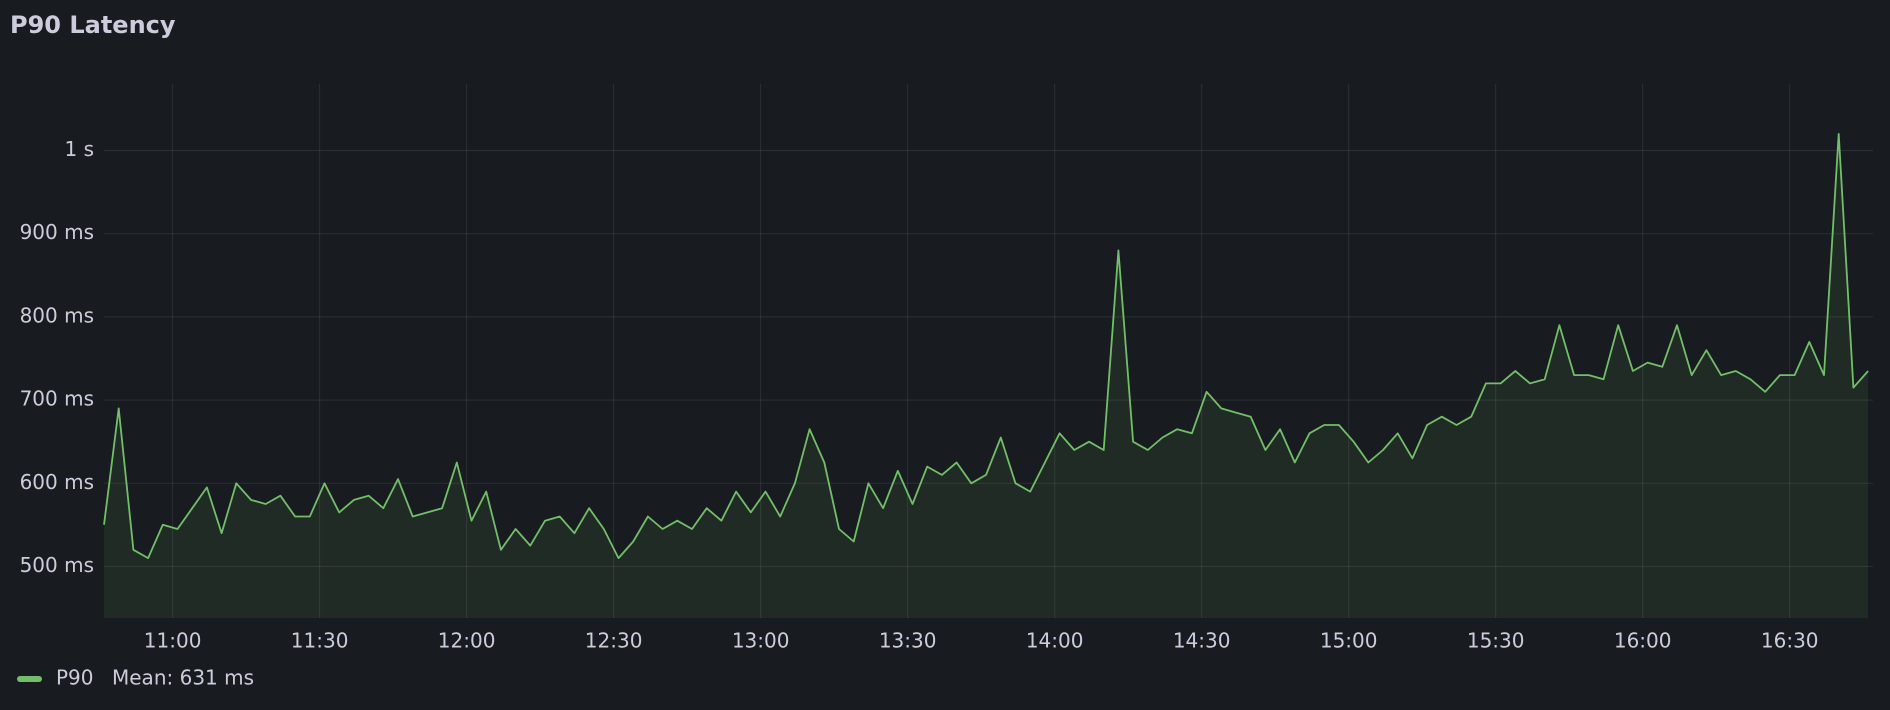 Image resolution: width=1890 pixels, height=710 pixels. I want to click on x-tick-label: 12:30, so click(614, 641).